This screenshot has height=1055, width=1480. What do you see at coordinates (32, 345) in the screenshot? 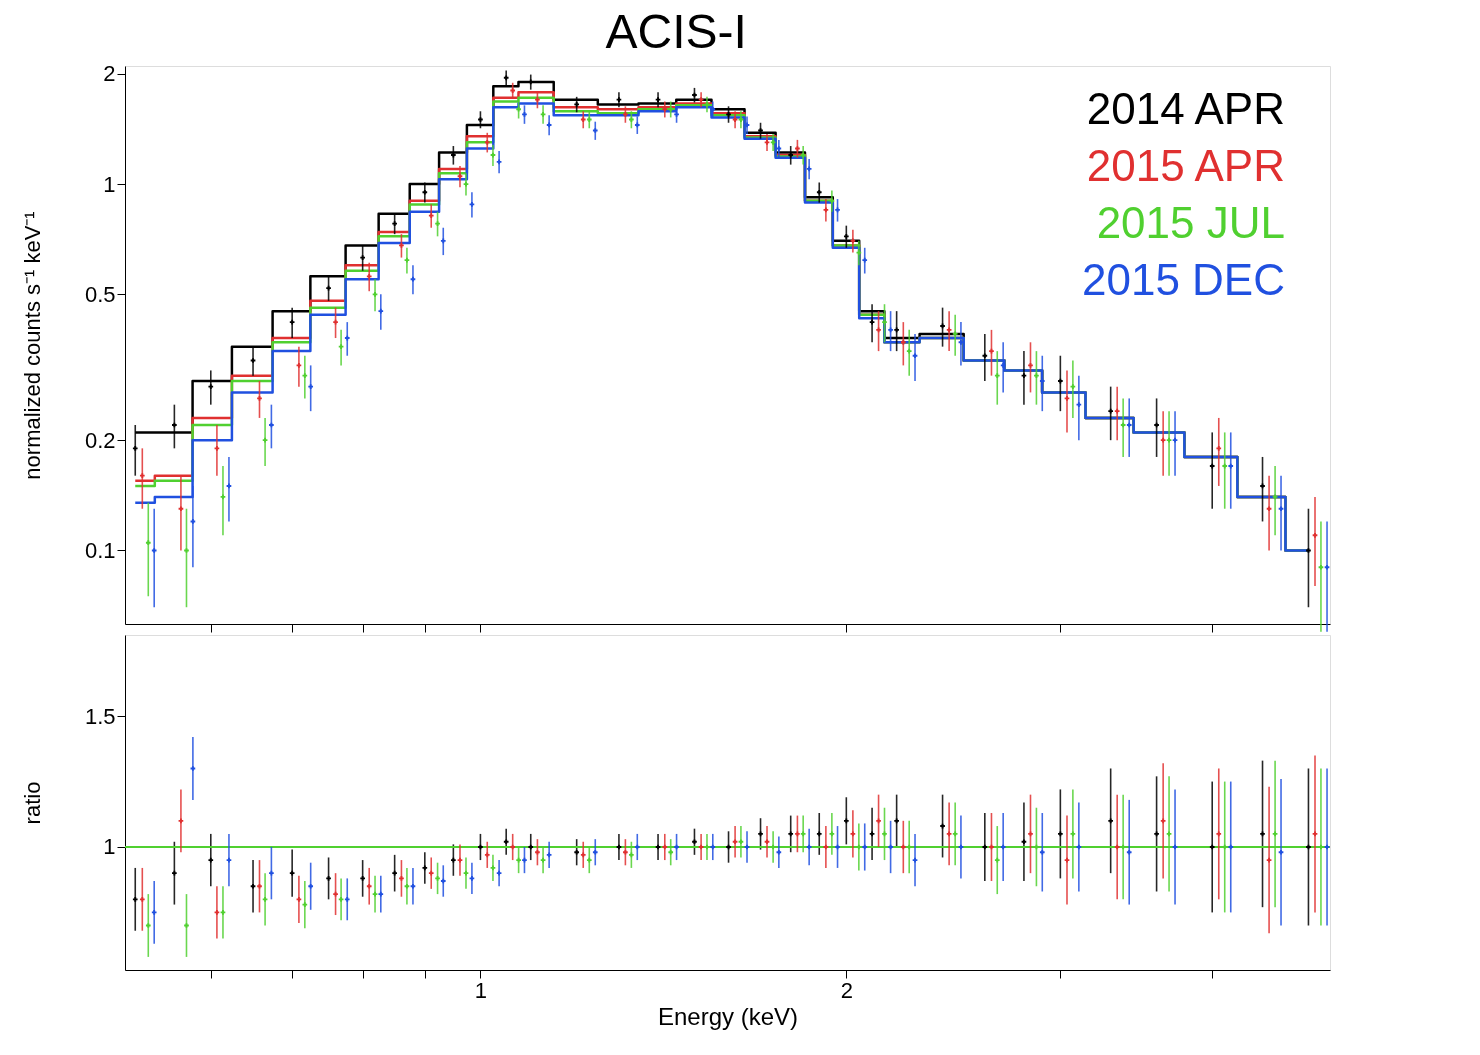
I see `y-axis-title: normalized counts s⁻¹ keV⁻¹` at bounding box center [32, 345].